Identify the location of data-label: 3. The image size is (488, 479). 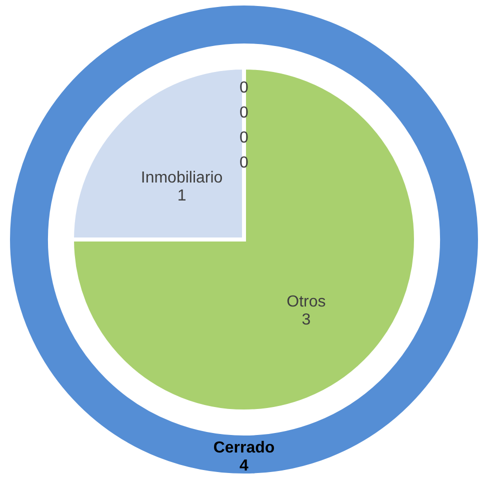
(306, 320).